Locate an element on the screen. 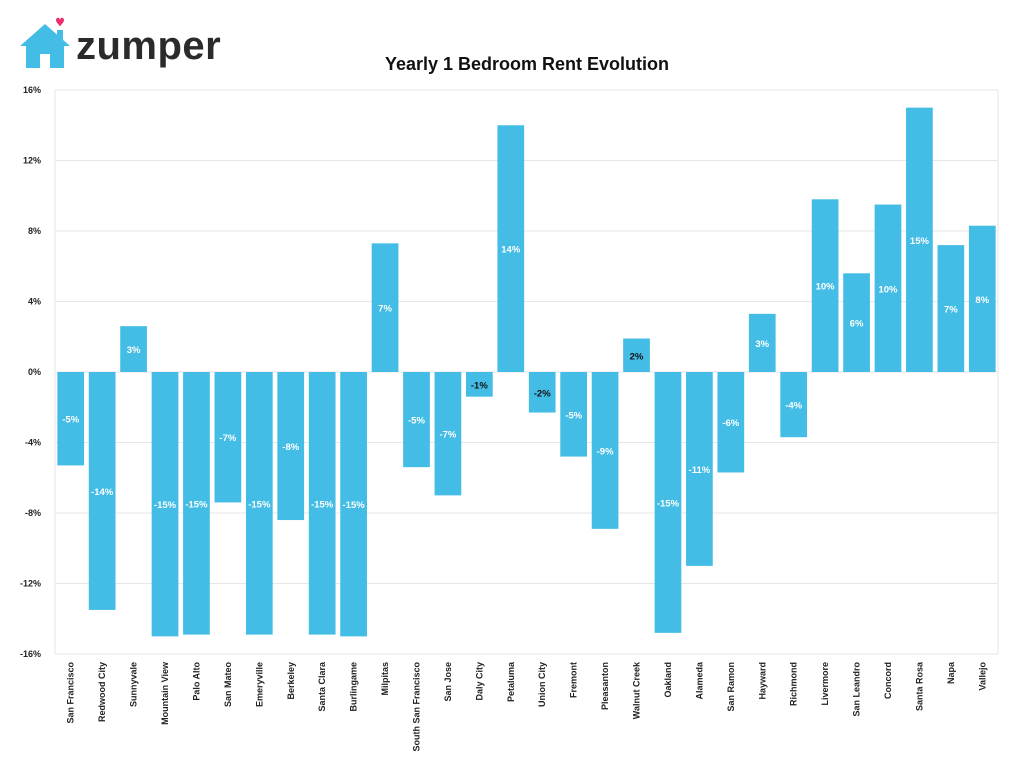  x-tick-label: Mountain View is located at coordinates (165, 693).